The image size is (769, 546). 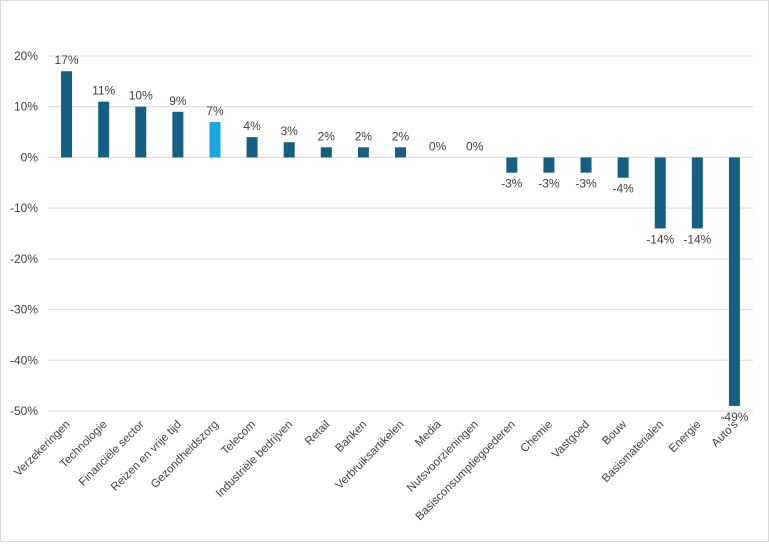 I want to click on category-label: Industriële bedrijven, so click(x=254, y=459).